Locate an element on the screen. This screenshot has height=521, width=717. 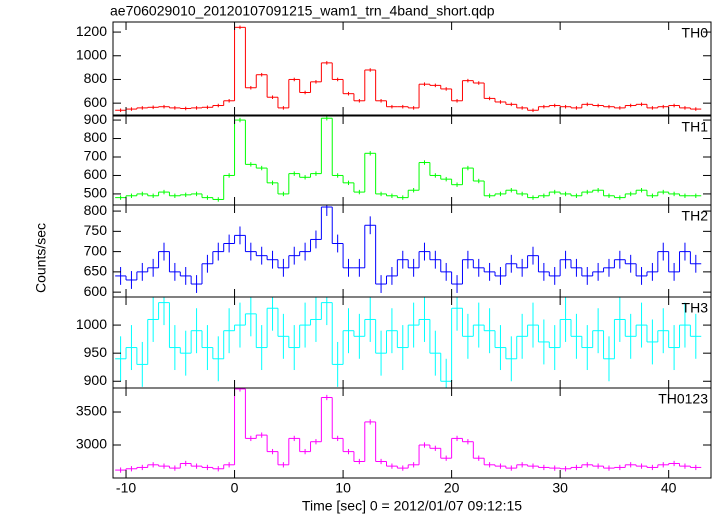
y-tick-label: 500 is located at coordinates (96, 193).